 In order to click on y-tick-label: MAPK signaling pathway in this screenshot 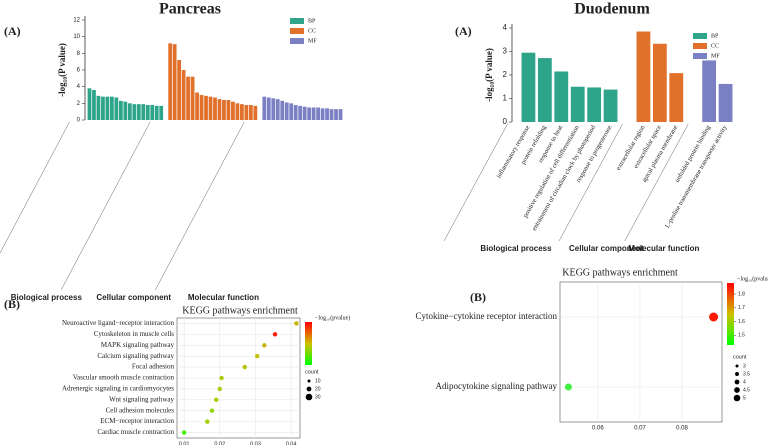, I will do `click(138, 345)`.